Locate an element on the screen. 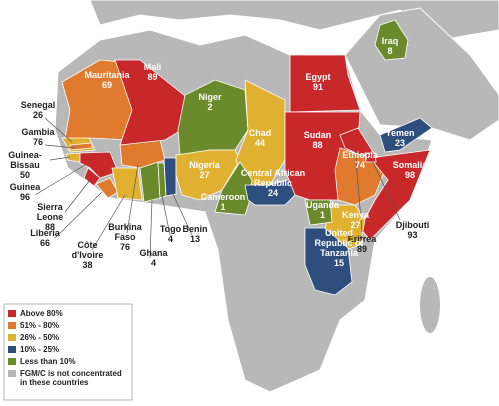 This screenshot has width=499, height=406. country-value: 2 is located at coordinates (210, 107).